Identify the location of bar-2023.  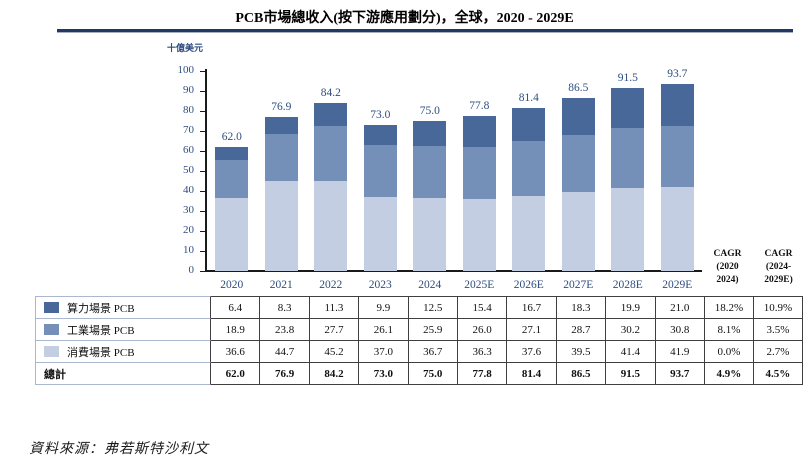
(380, 198).